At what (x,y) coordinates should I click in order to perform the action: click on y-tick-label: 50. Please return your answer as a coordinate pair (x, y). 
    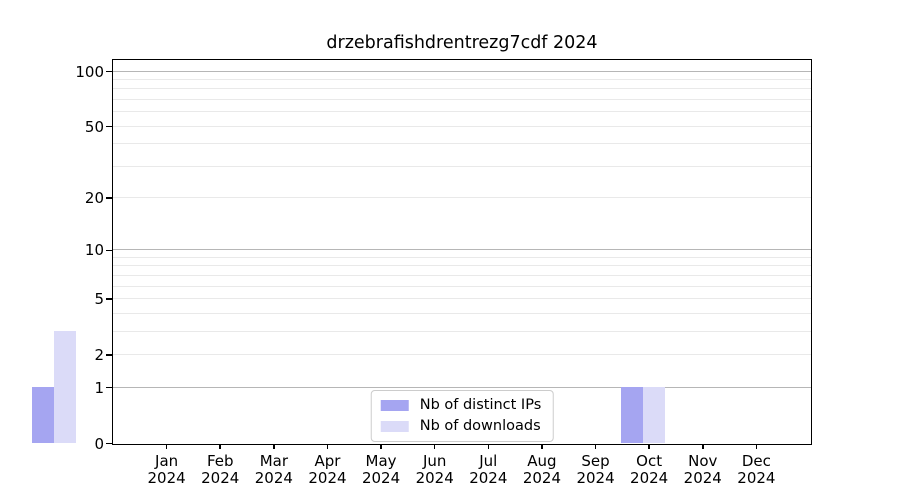
    Looking at the image, I should click on (94, 126).